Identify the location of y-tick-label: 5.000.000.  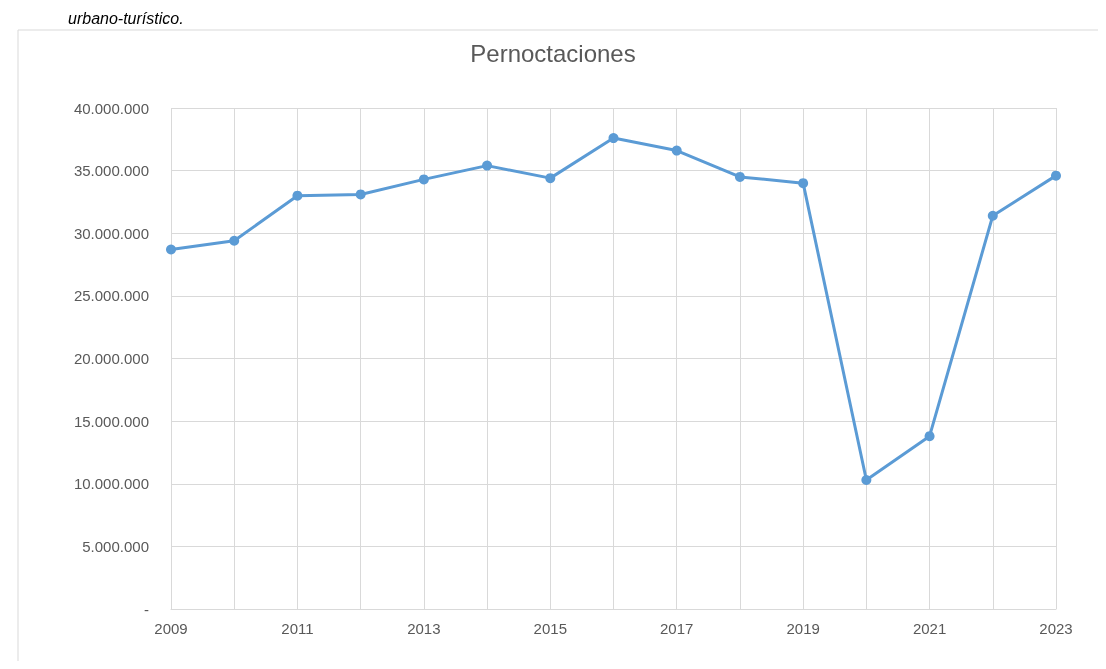
(115, 546).